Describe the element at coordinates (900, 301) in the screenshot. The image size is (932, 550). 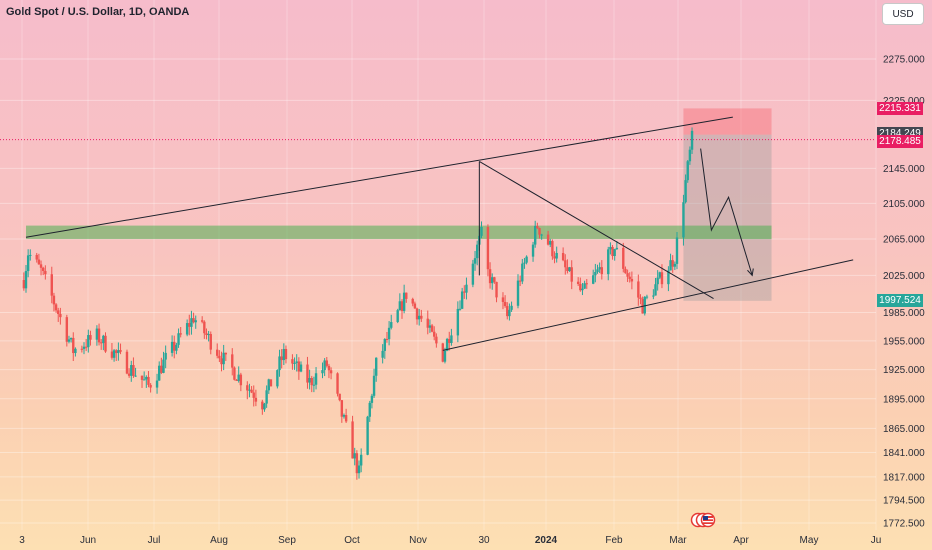
I see `price-tag-target-label: 1997.524` at that location.